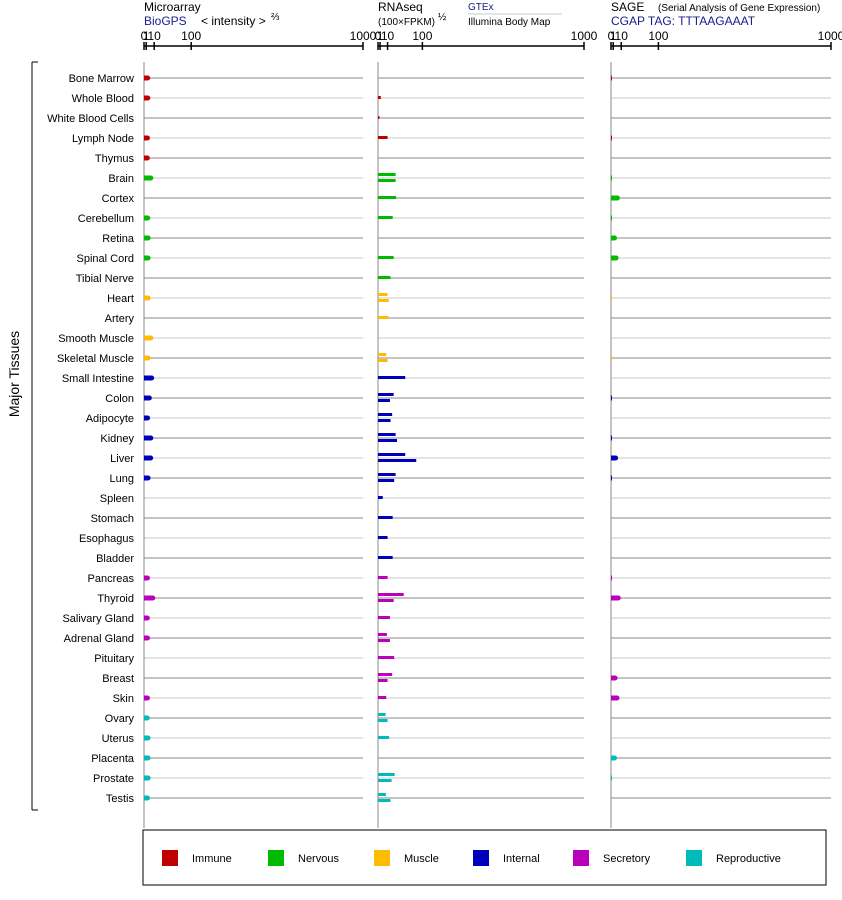 The image size is (842, 900). What do you see at coordinates (112, 519) in the screenshot?
I see `tissue-label: Stomach` at bounding box center [112, 519].